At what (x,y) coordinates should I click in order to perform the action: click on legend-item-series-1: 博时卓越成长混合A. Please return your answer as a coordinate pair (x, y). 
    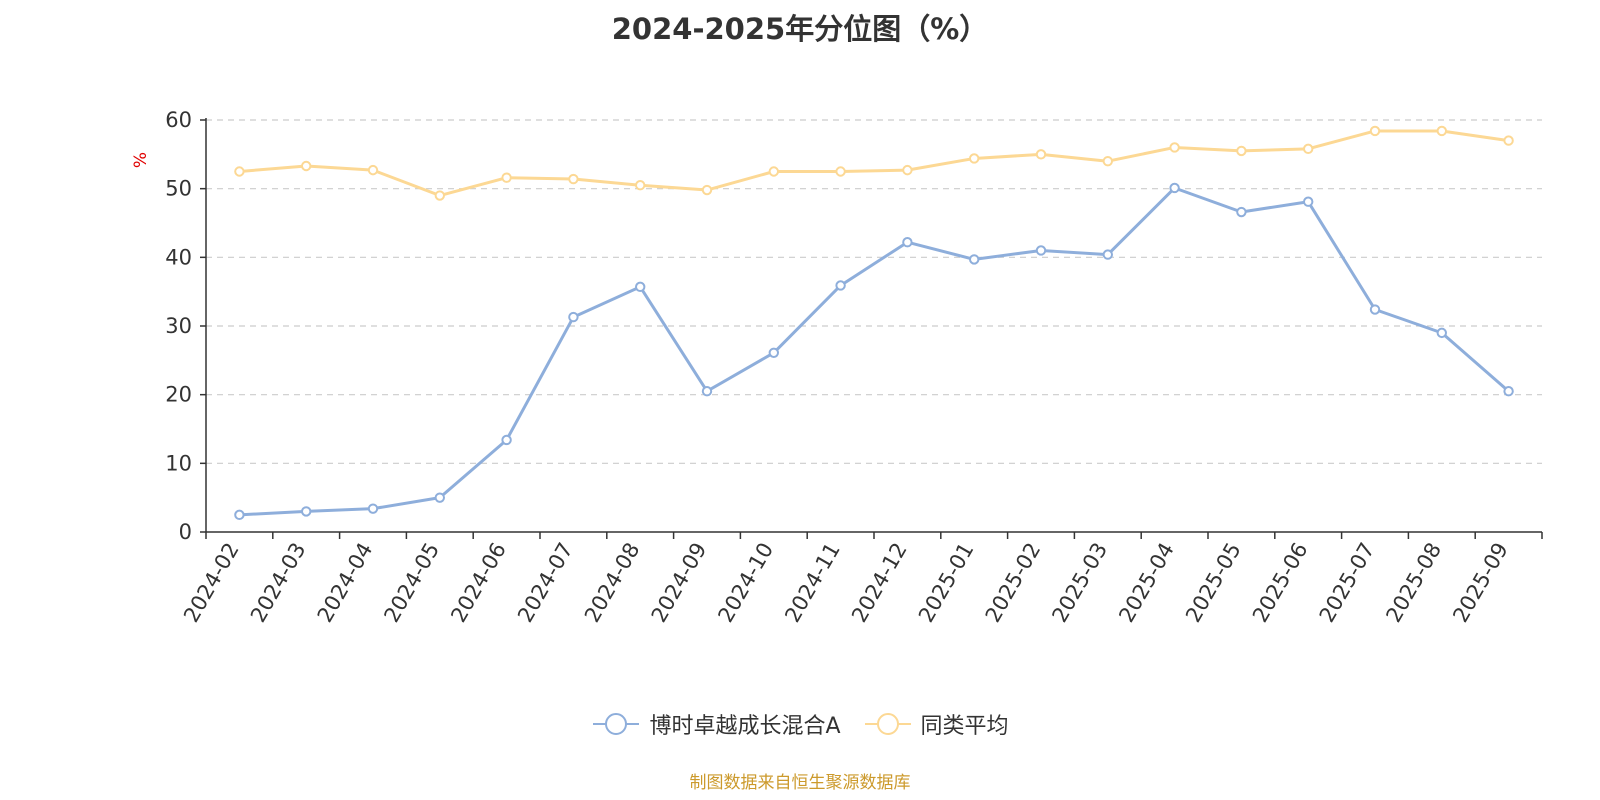
    Looking at the image, I should click on (716, 724).